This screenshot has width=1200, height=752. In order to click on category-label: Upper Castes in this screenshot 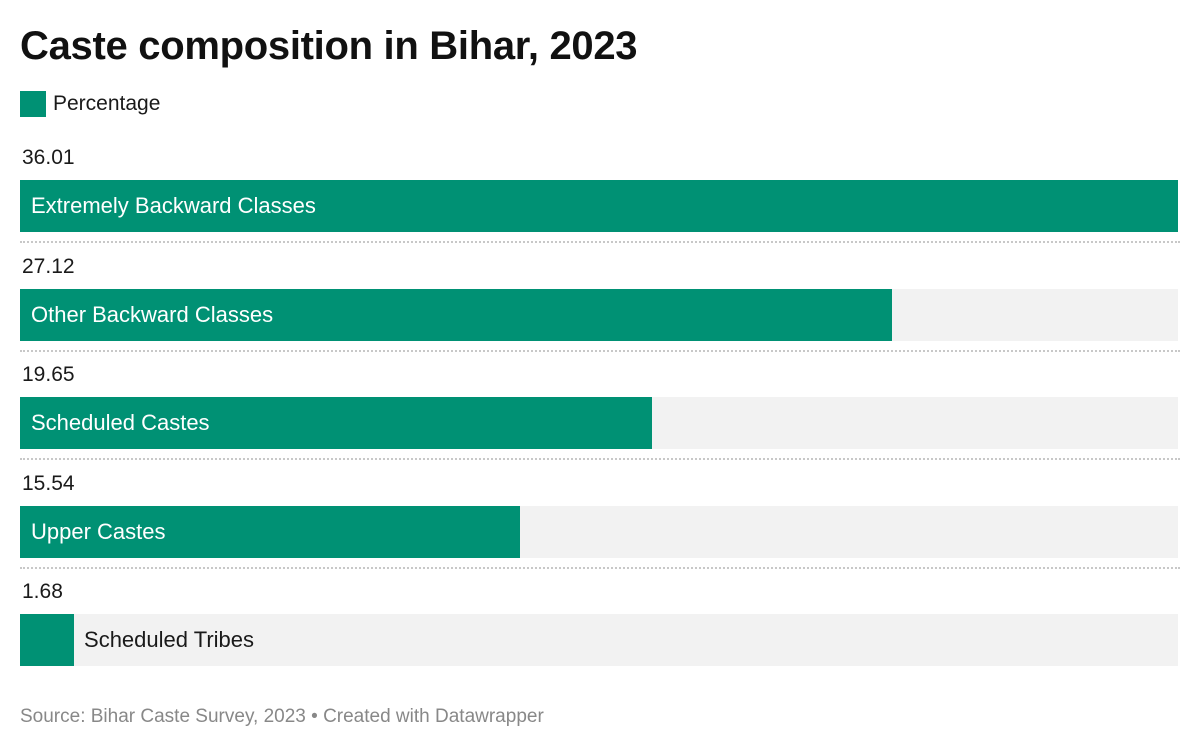, I will do `click(98, 531)`.